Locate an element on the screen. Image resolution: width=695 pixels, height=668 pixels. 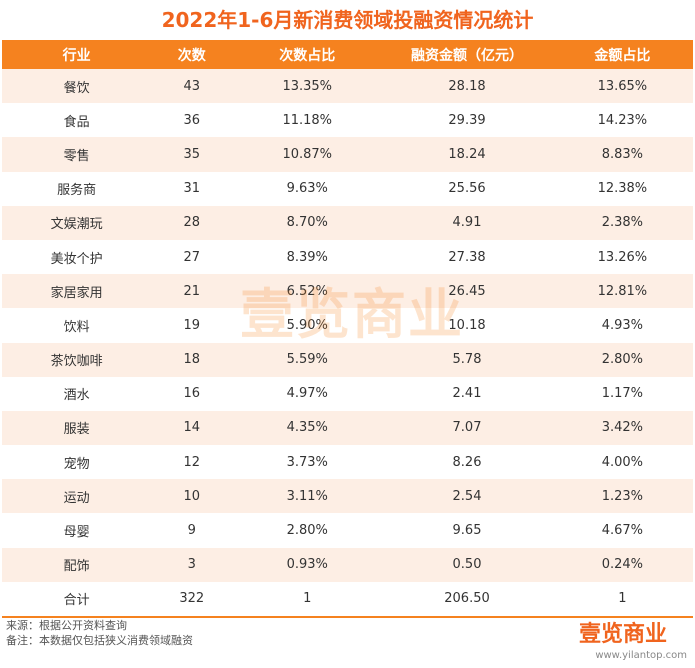
table-row: 家居家用 21 6.52% 26.45 12.81% is located at coordinates (347, 291).